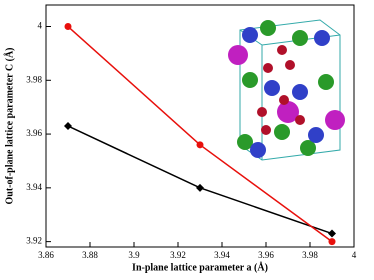 The image size is (374, 280). I want to click on x-tick-label: 3.94, so click(222, 255).